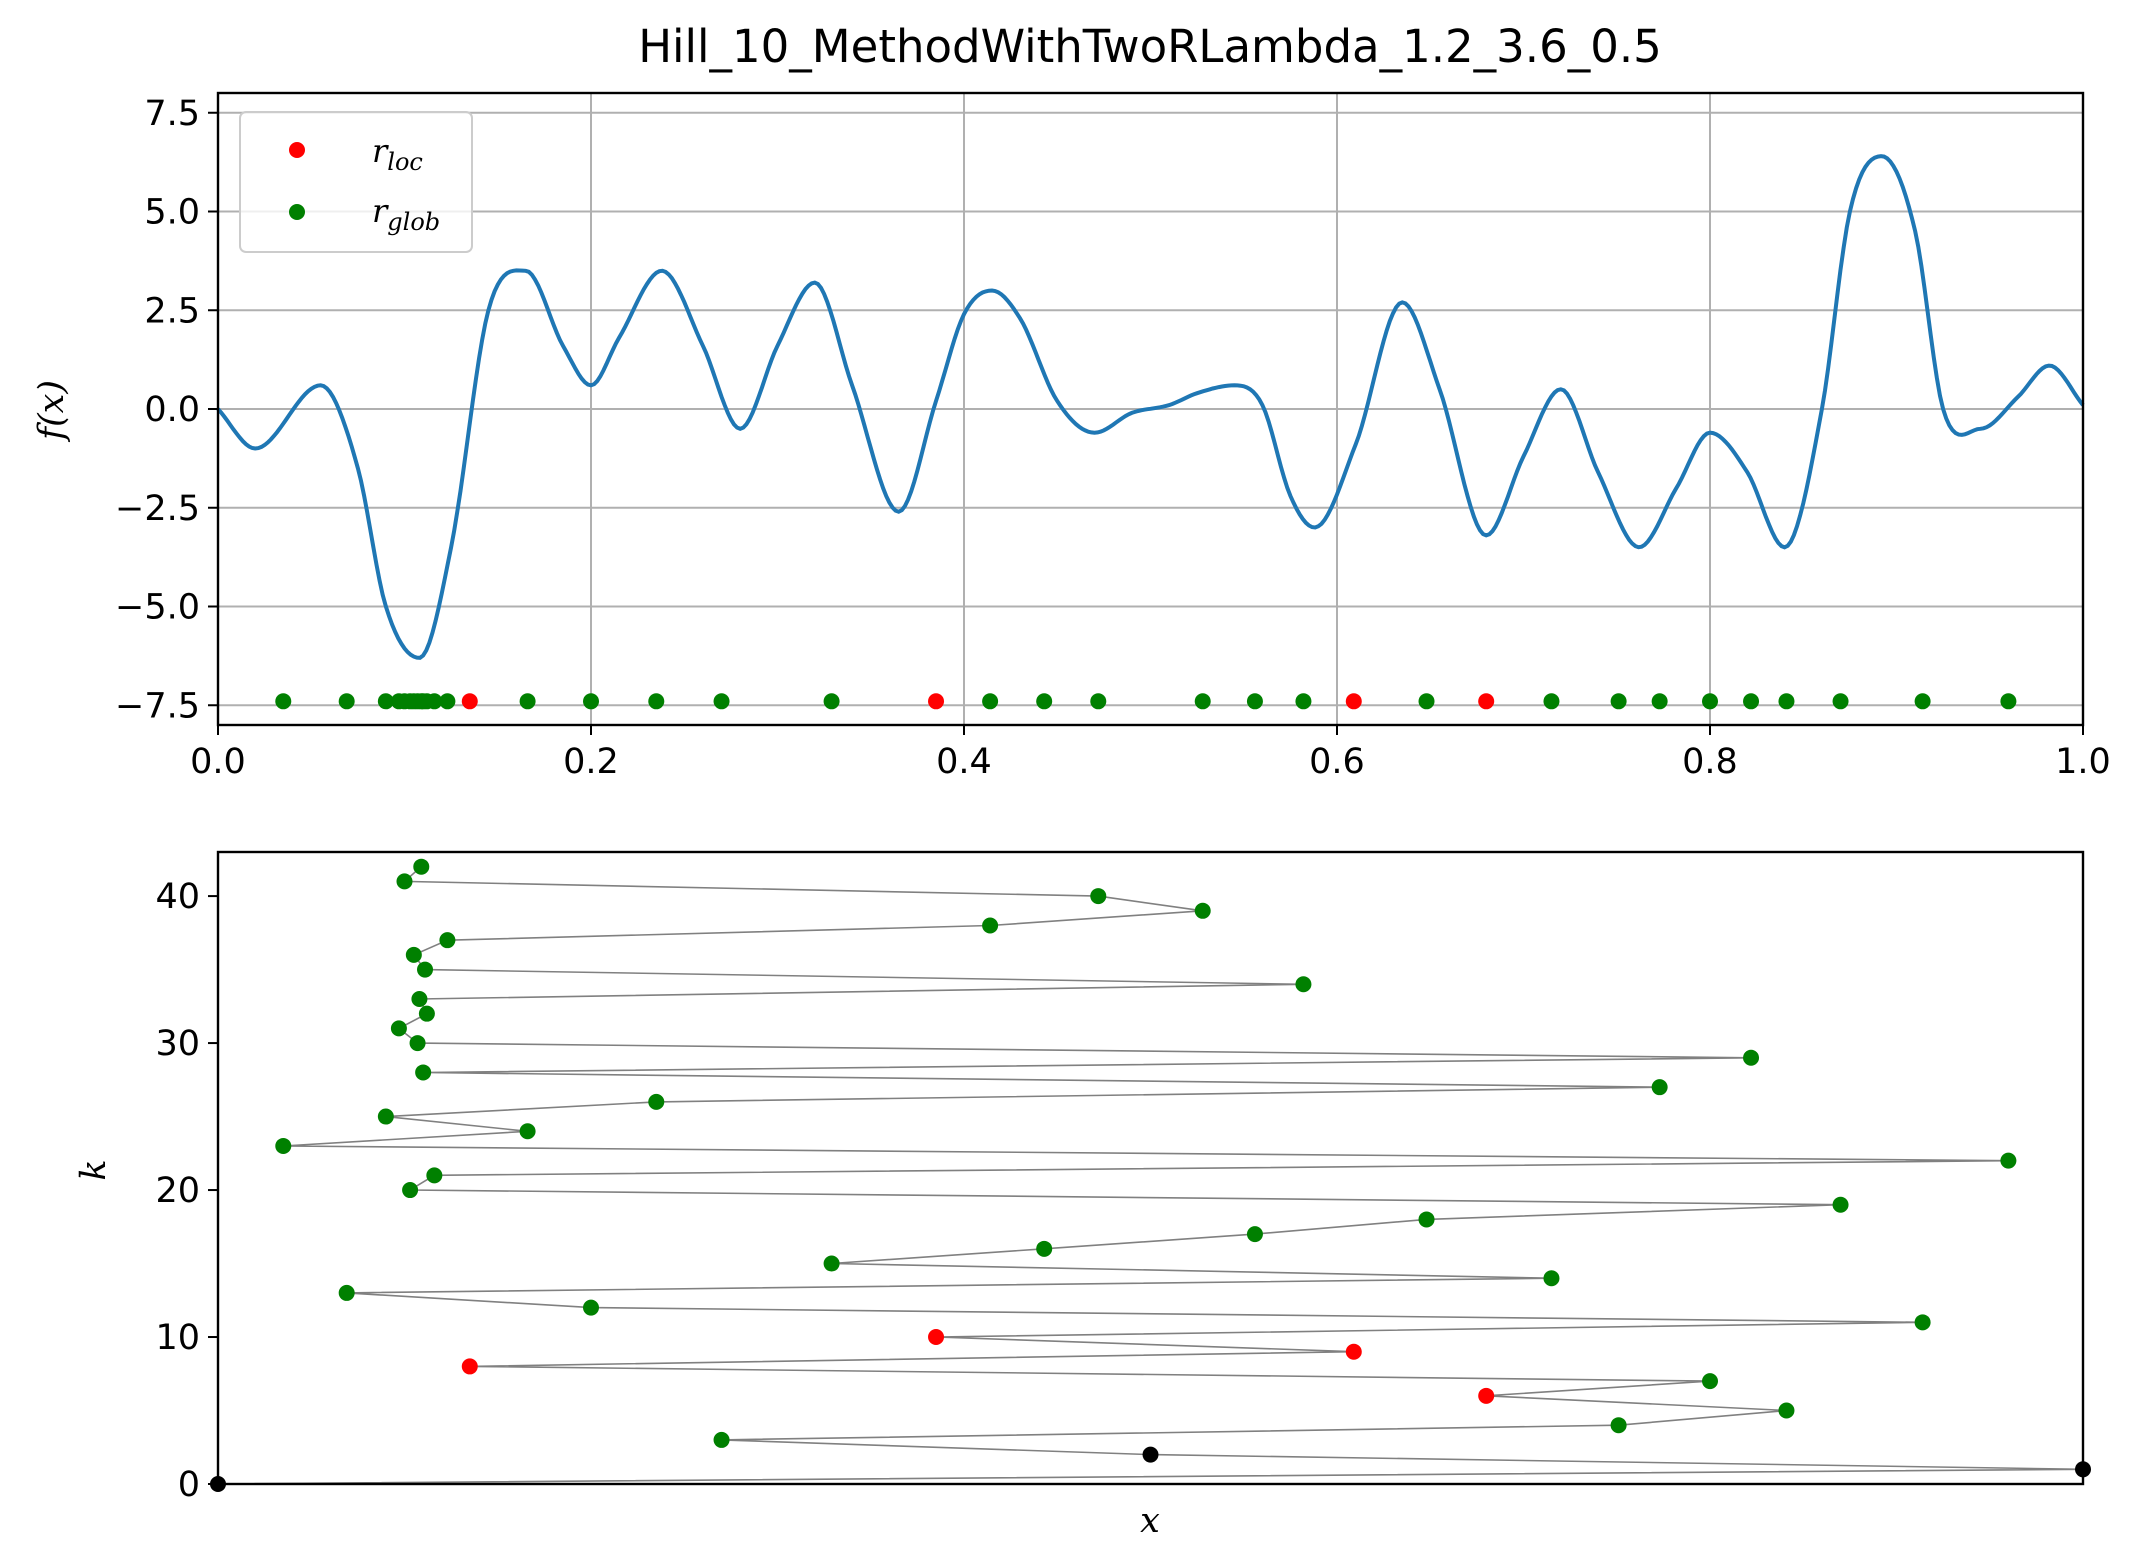  I want to click on top-y-tick-label: −2.5, so click(157, 509).